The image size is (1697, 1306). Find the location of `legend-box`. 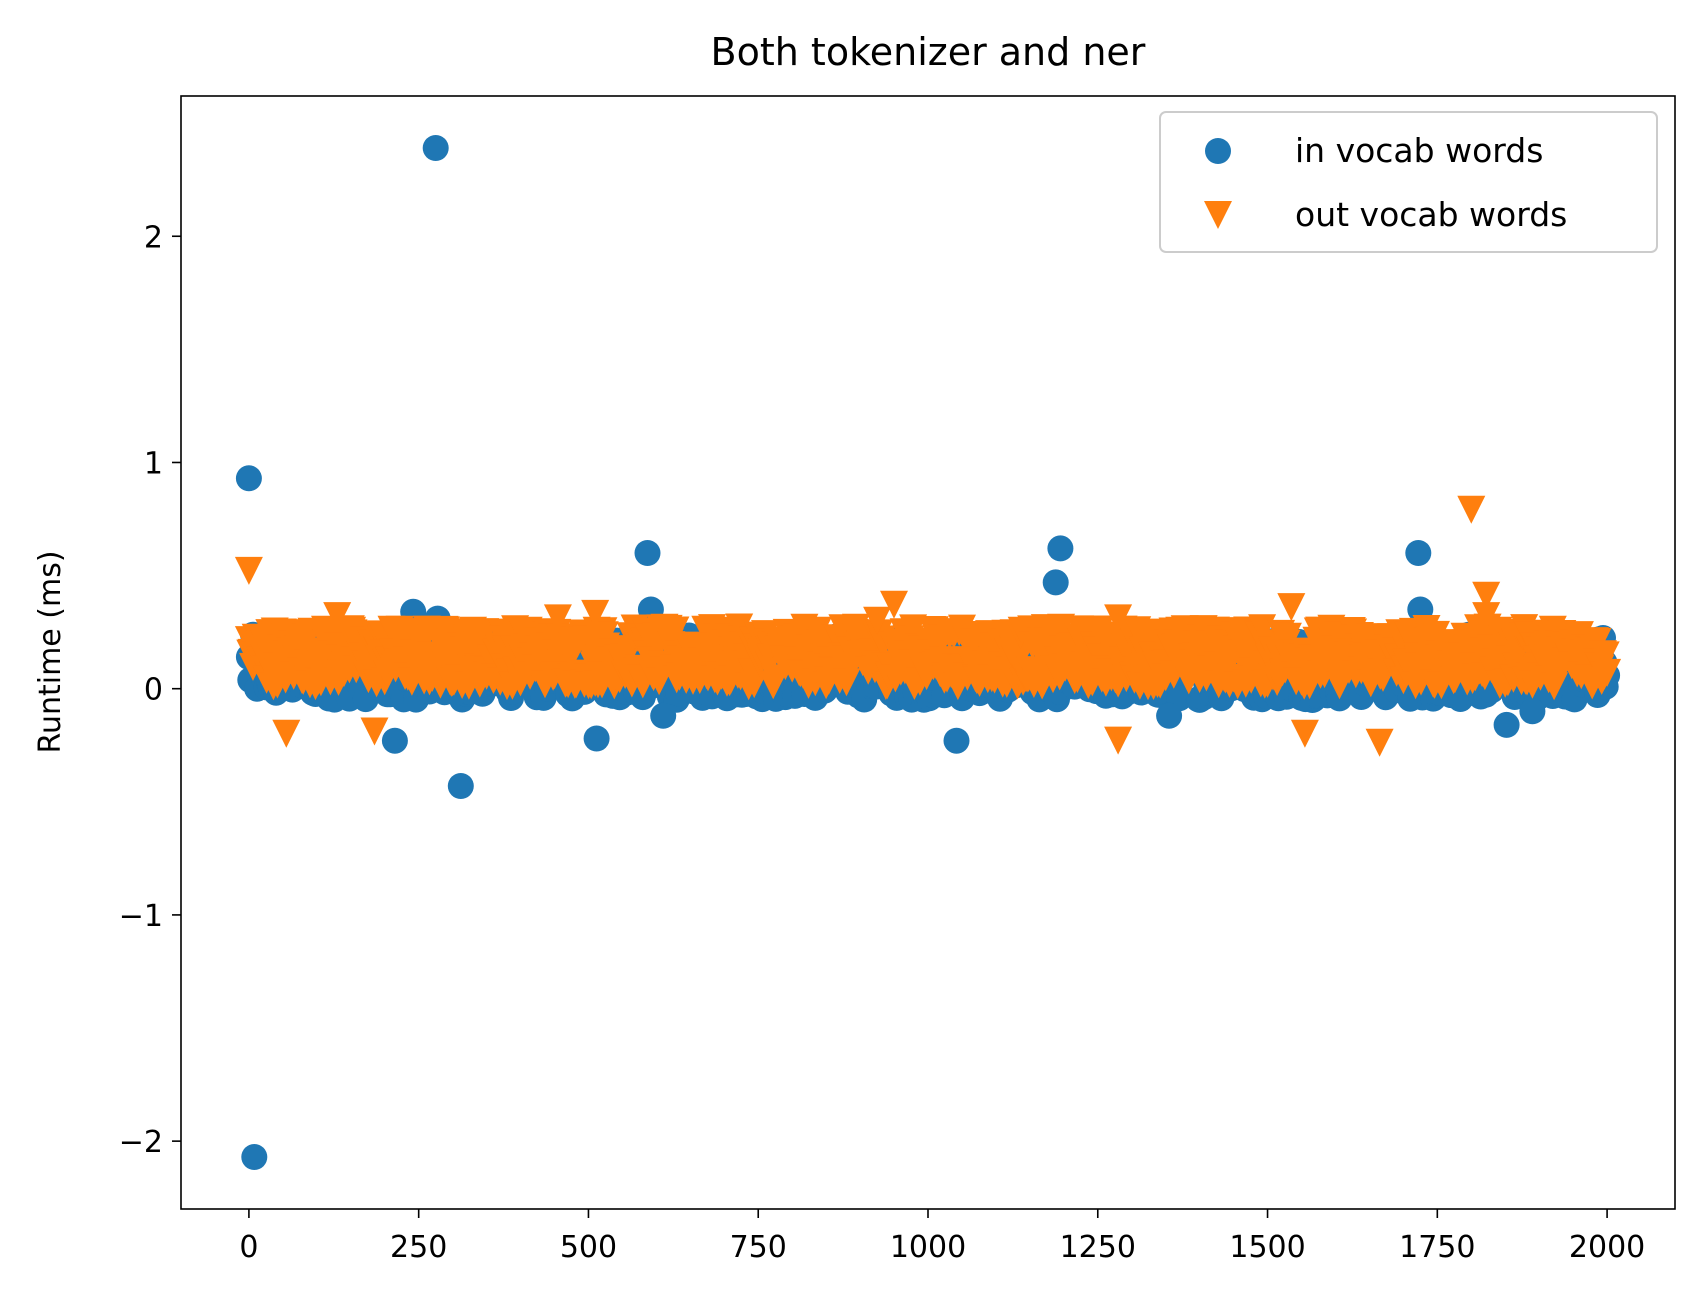

legend-box is located at coordinates (1408, 182).